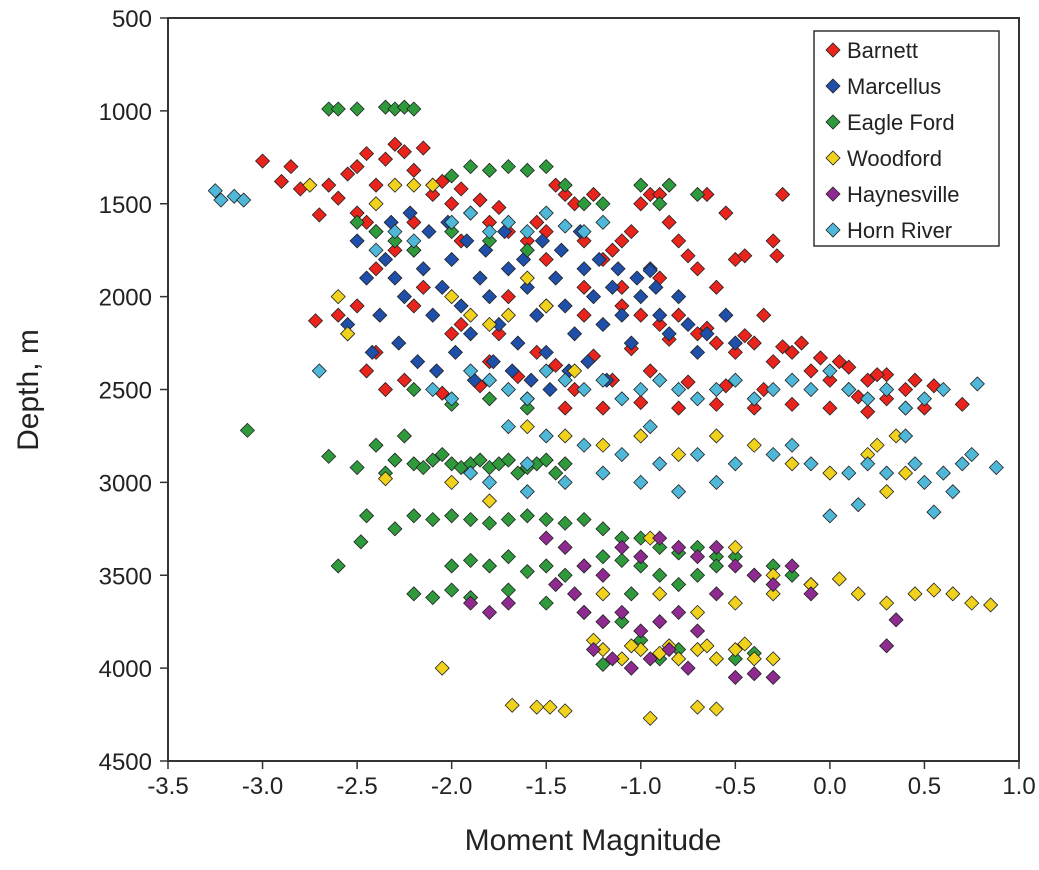 This screenshot has width=1039, height=870. What do you see at coordinates (133, 391) in the screenshot?
I see `y-axis-ticks: 500 1000 1500 2000 2500 3000 3500 4000 4500` at bounding box center [133, 391].